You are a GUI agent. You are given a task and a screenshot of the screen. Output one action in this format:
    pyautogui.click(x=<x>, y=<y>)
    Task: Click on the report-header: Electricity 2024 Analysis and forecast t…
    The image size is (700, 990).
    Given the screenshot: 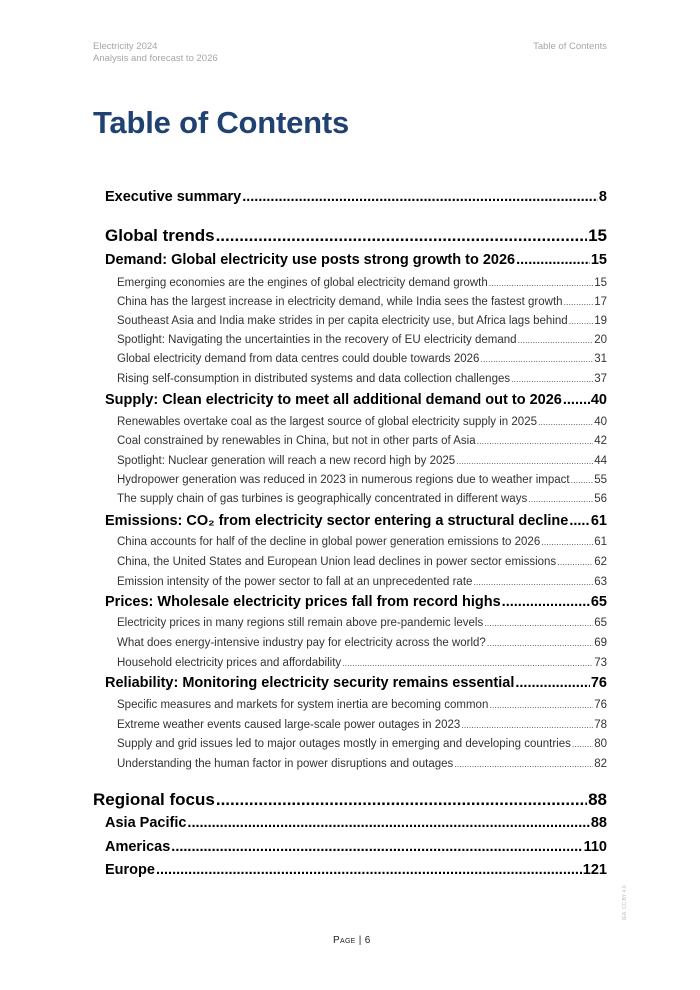 What is the action you would take?
    pyautogui.click(x=155, y=53)
    